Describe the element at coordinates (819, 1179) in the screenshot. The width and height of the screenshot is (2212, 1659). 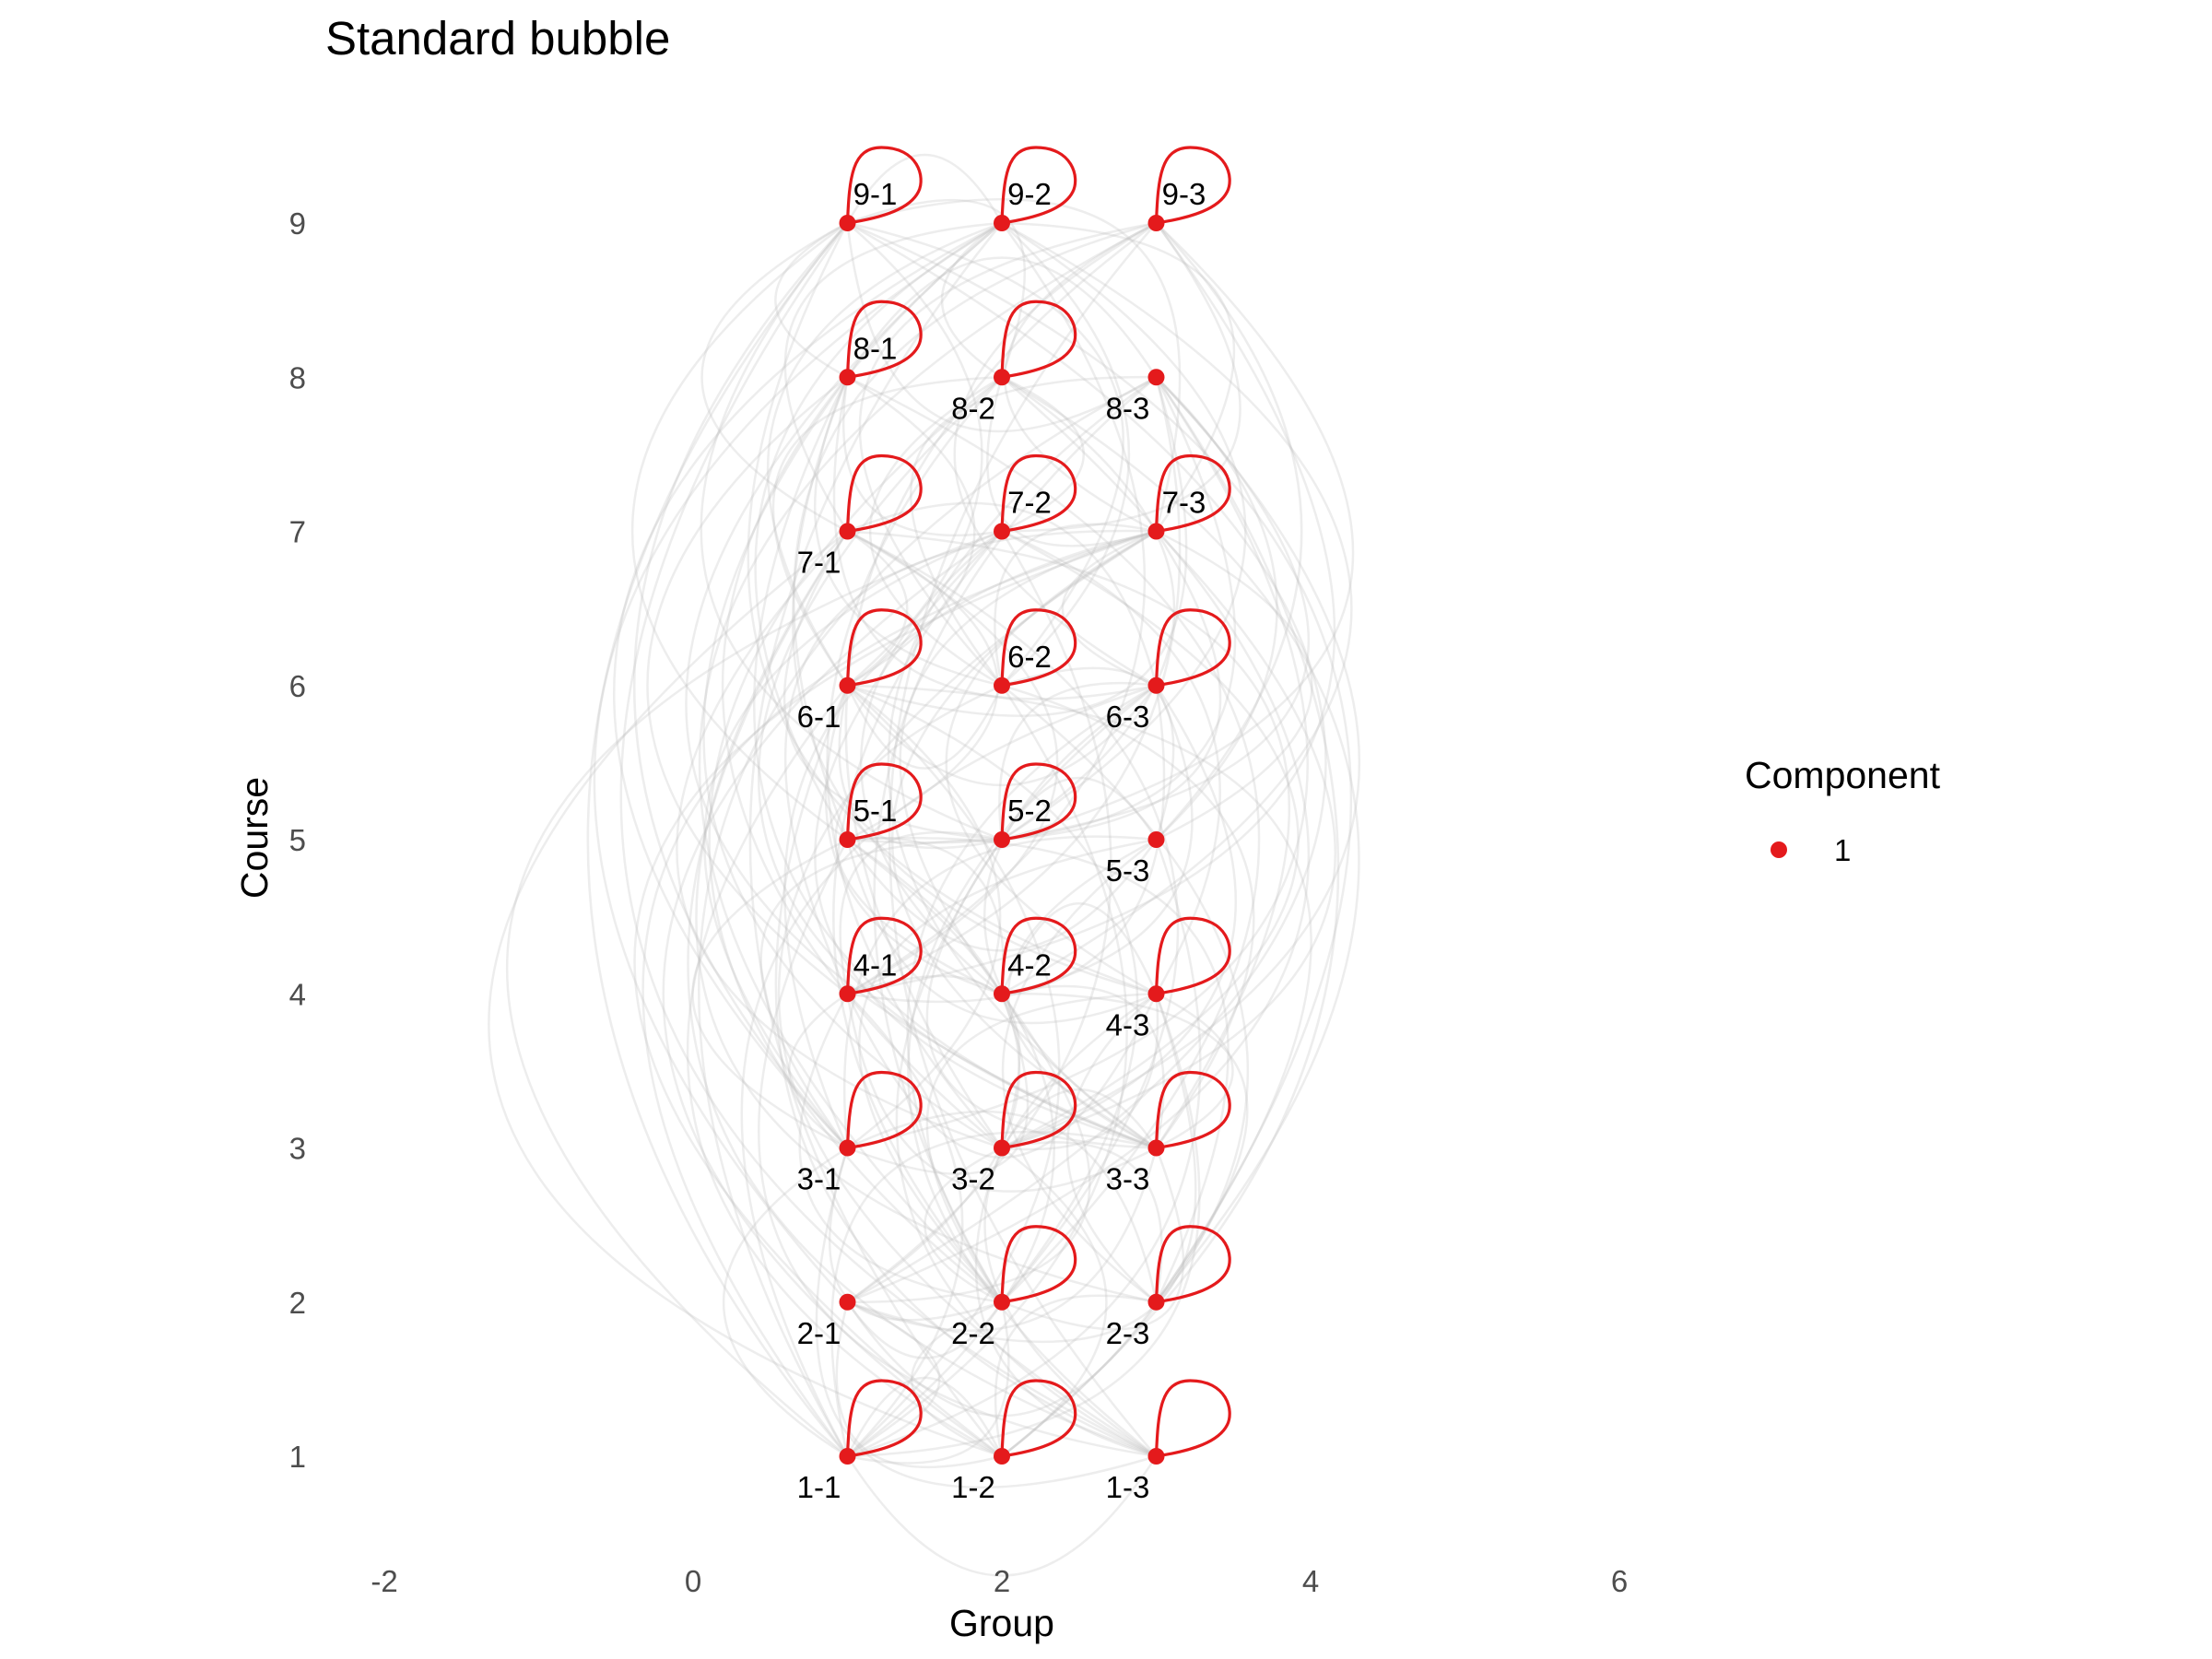
I see `node-label-3-1: 3-1` at that location.